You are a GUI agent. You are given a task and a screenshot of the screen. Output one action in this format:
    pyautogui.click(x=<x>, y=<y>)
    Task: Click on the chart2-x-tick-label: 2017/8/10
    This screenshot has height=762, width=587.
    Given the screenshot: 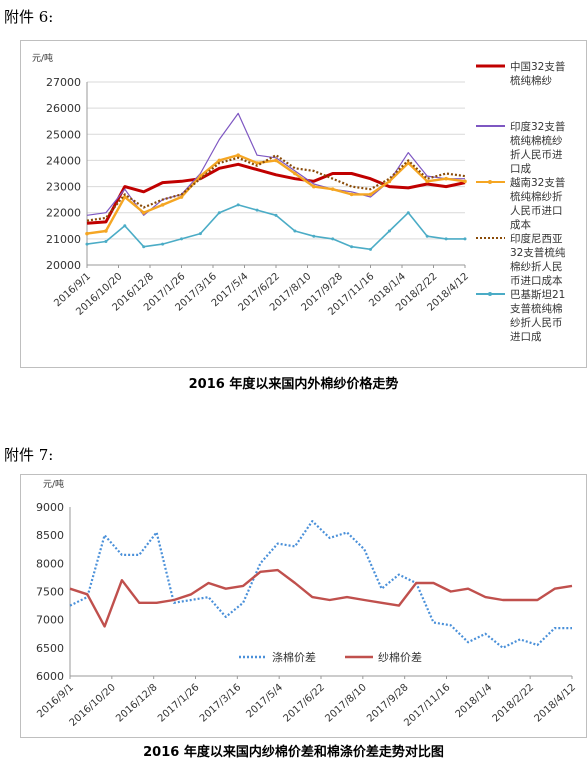 What is the action you would take?
    pyautogui.click(x=345, y=703)
    